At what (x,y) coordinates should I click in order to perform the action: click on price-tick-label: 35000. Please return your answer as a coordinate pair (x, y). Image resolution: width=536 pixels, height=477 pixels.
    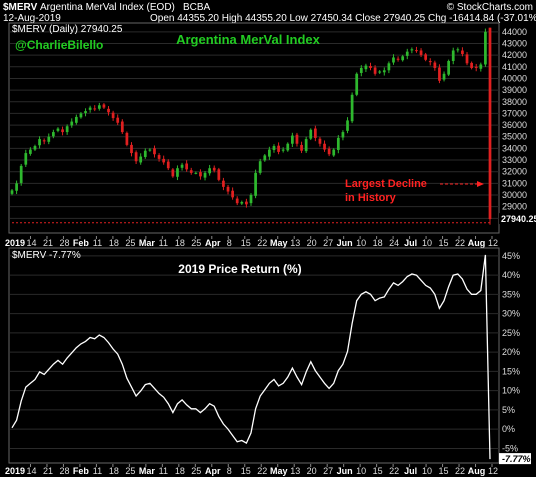
    Looking at the image, I should click on (514, 137).